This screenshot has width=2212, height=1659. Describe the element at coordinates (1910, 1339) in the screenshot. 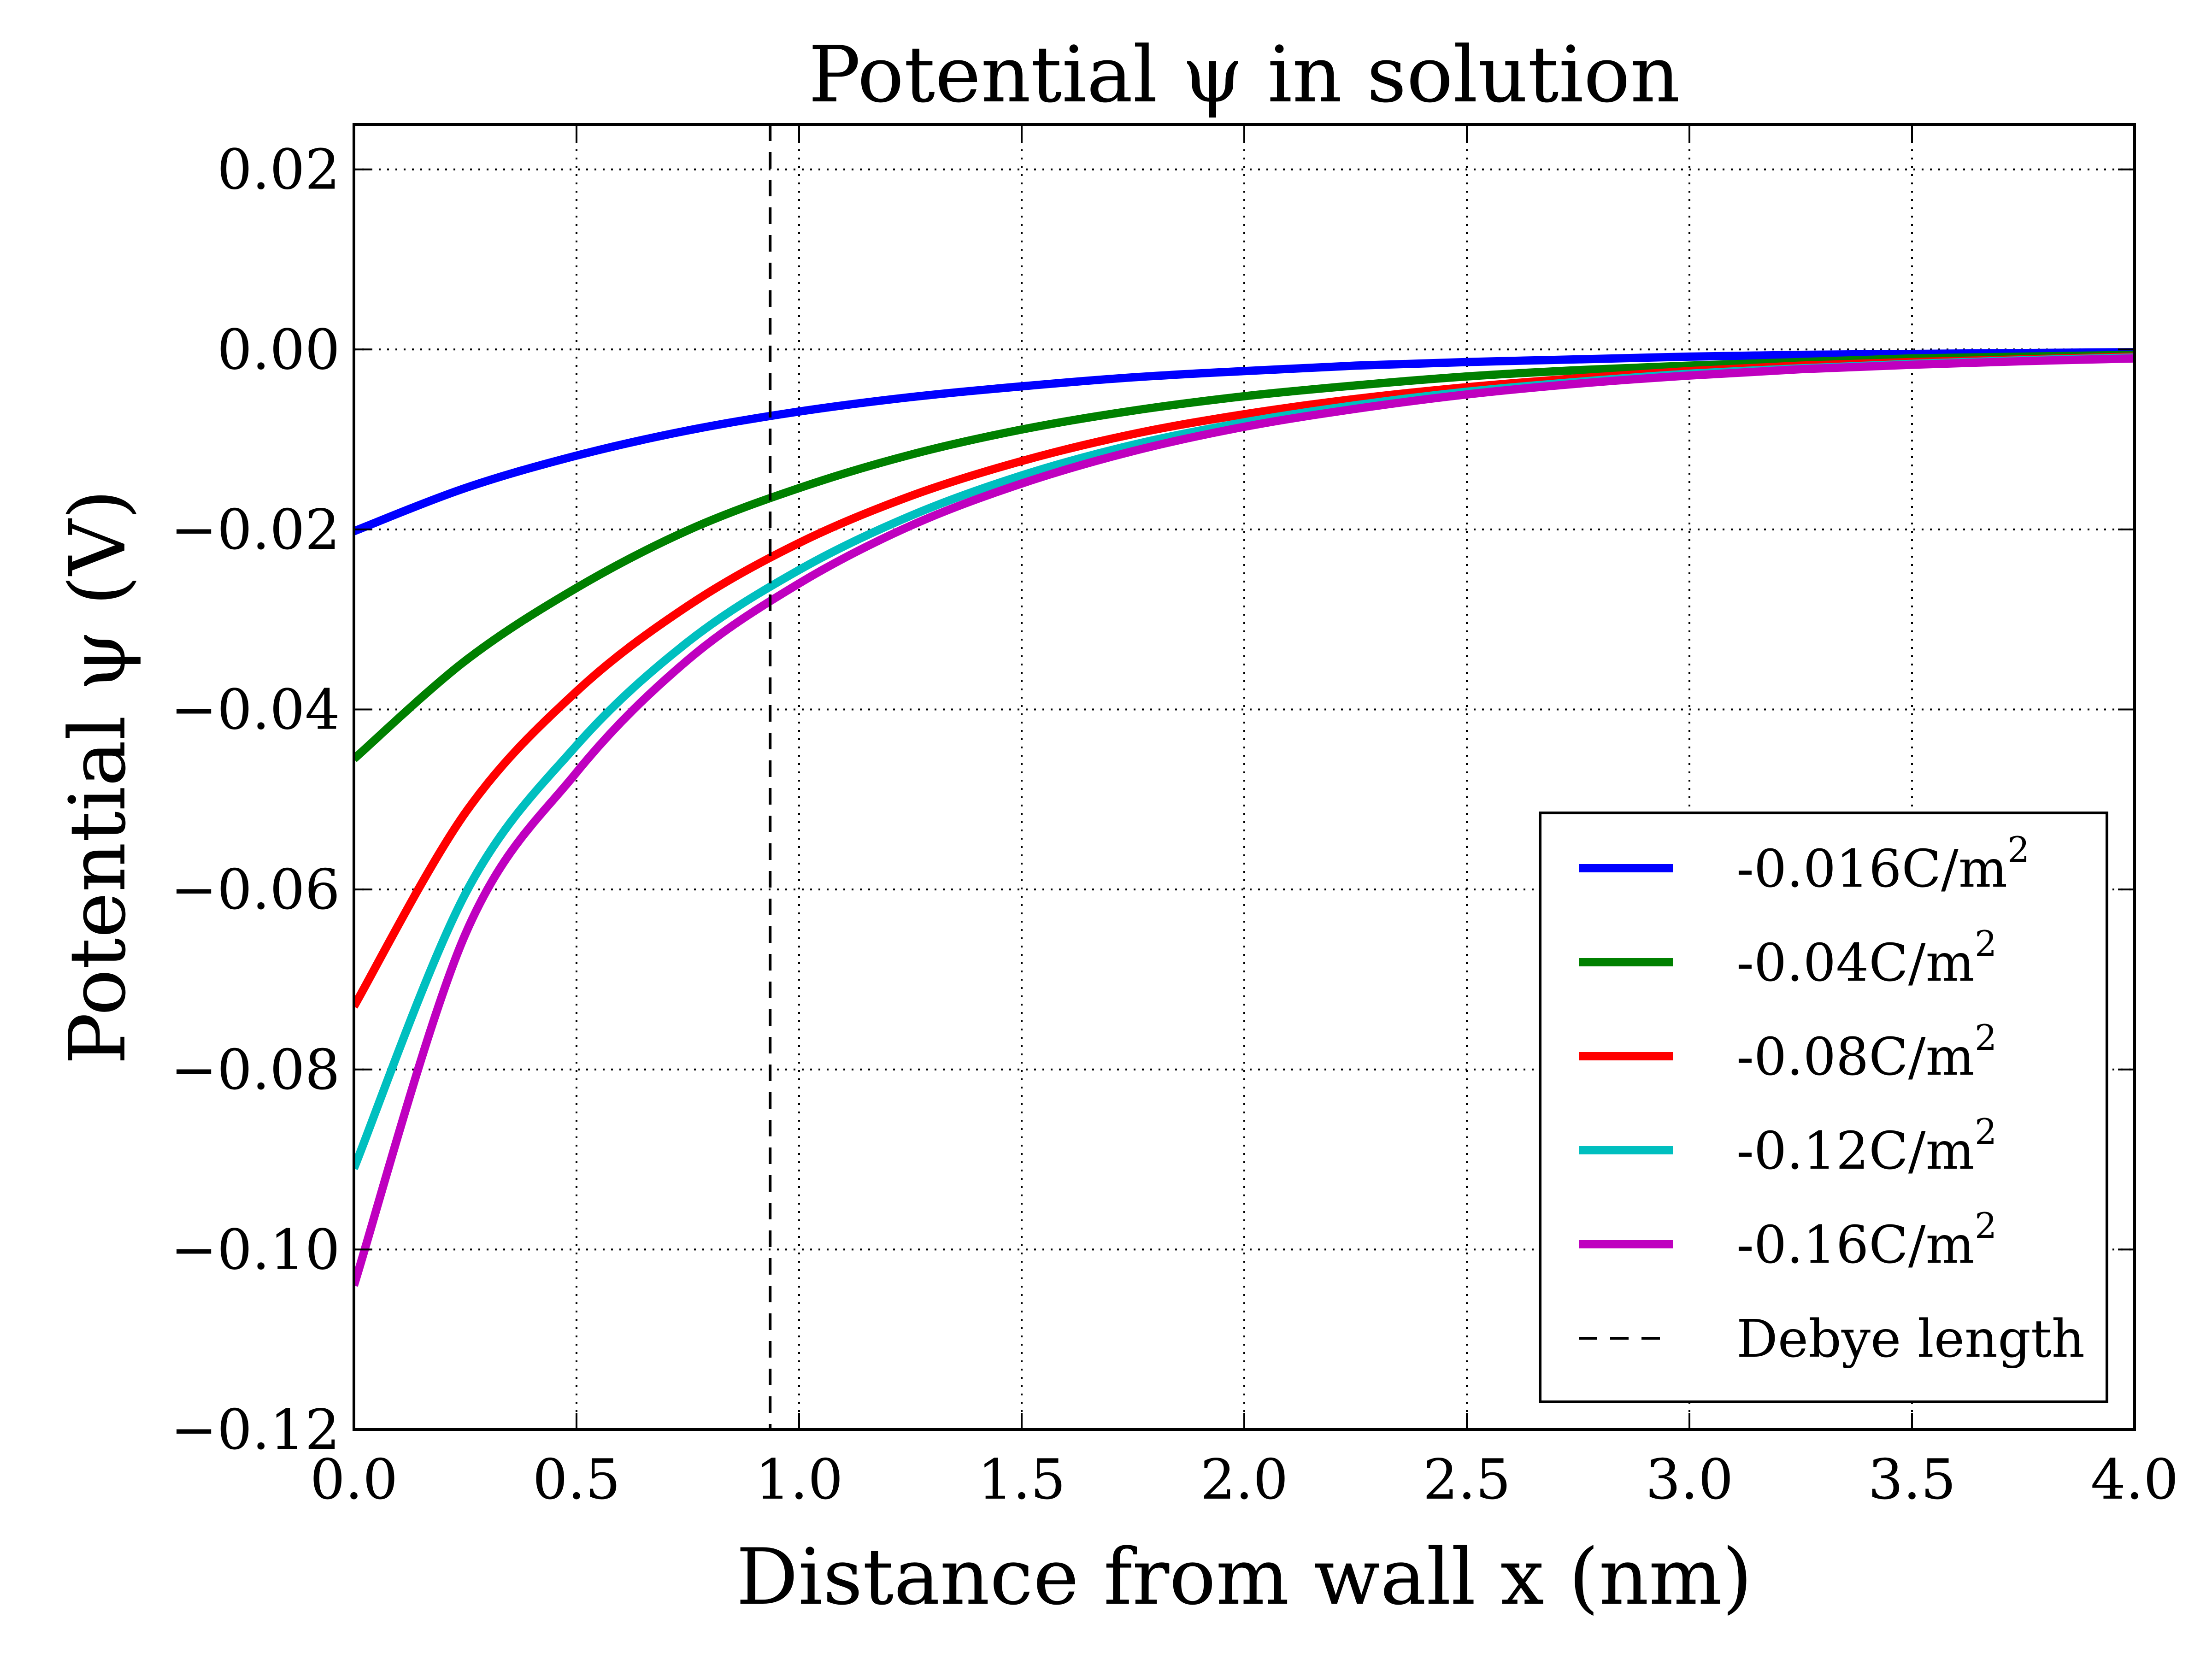

I see `legend-label-debye: Debye length` at that location.